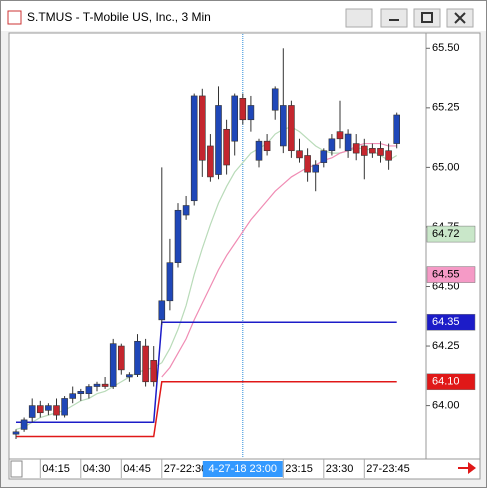  What do you see at coordinates (137, 469) in the screenshot?
I see `x-tick-label: 04:45` at bounding box center [137, 469].